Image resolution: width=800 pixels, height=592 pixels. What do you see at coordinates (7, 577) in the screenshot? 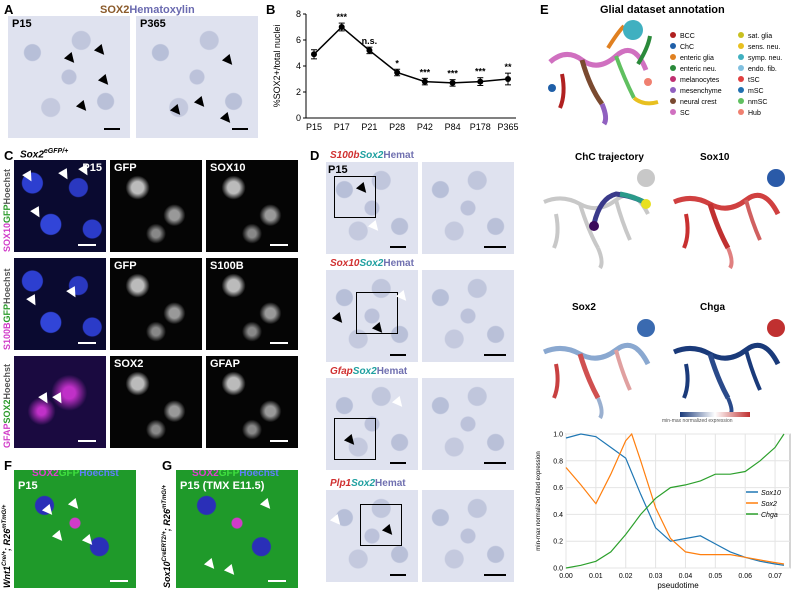
I see `genotype-a: Wnt1` at bounding box center [7, 577].